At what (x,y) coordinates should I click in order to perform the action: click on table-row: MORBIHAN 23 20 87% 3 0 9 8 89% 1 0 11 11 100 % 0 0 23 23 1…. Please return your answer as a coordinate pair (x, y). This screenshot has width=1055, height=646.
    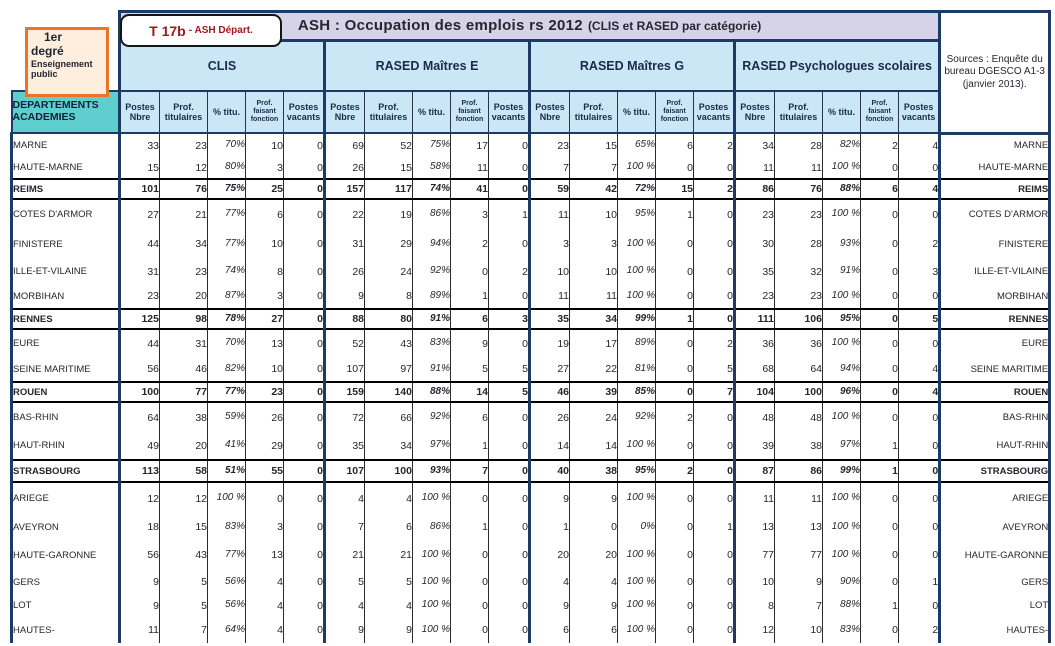
    Looking at the image, I should click on (531, 296).